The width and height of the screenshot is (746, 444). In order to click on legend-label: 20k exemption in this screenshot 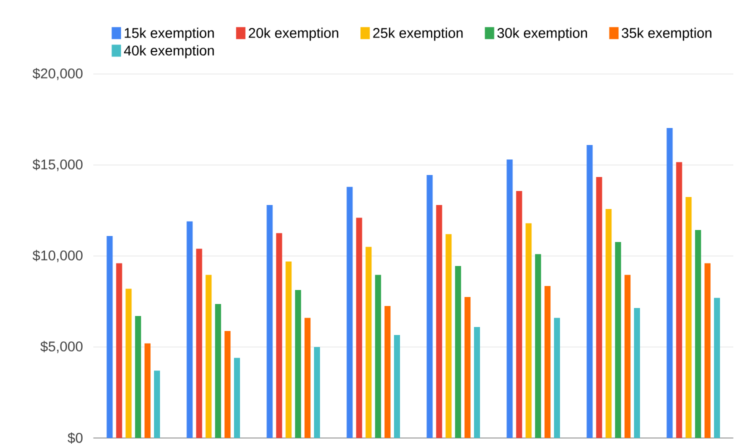, I will do `click(293, 34)`.